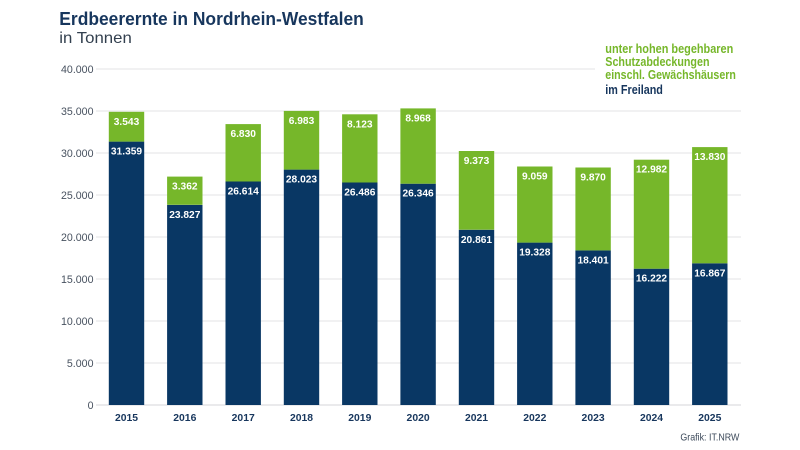 The width and height of the screenshot is (800, 450). What do you see at coordinates (651, 170) in the screenshot?
I see `svg-text: 12.982` at bounding box center [651, 170].